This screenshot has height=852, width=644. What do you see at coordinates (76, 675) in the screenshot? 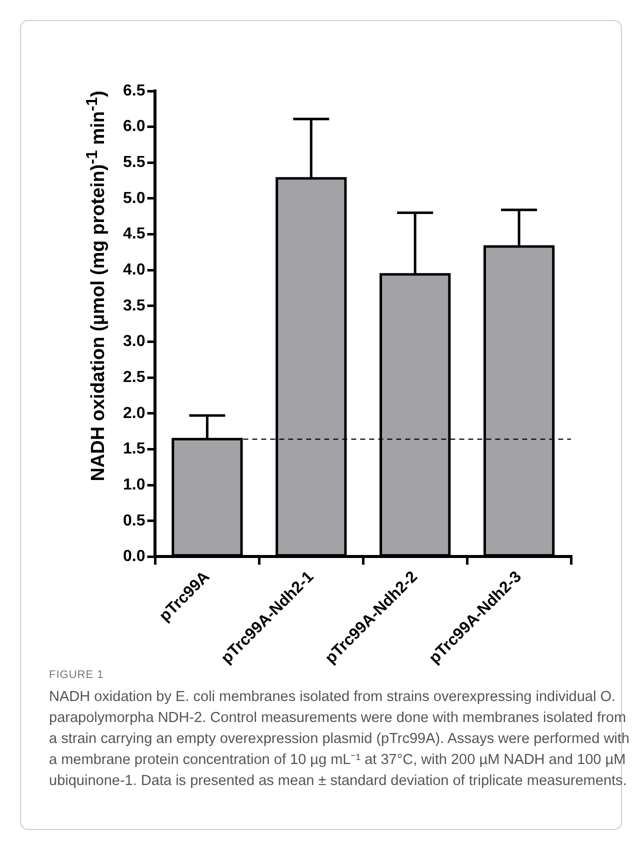
I see `caption: FIGURE 1` at bounding box center [76, 675].